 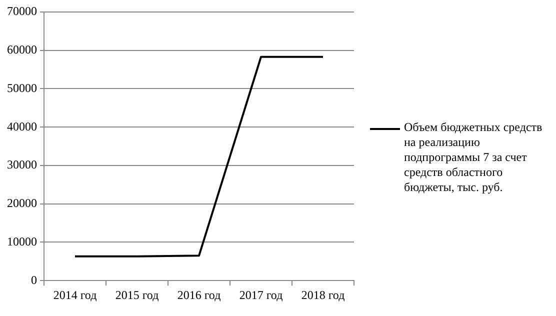 What do you see at coordinates (261, 295) in the screenshot?
I see `x-tick-label: 2017 год` at bounding box center [261, 295].